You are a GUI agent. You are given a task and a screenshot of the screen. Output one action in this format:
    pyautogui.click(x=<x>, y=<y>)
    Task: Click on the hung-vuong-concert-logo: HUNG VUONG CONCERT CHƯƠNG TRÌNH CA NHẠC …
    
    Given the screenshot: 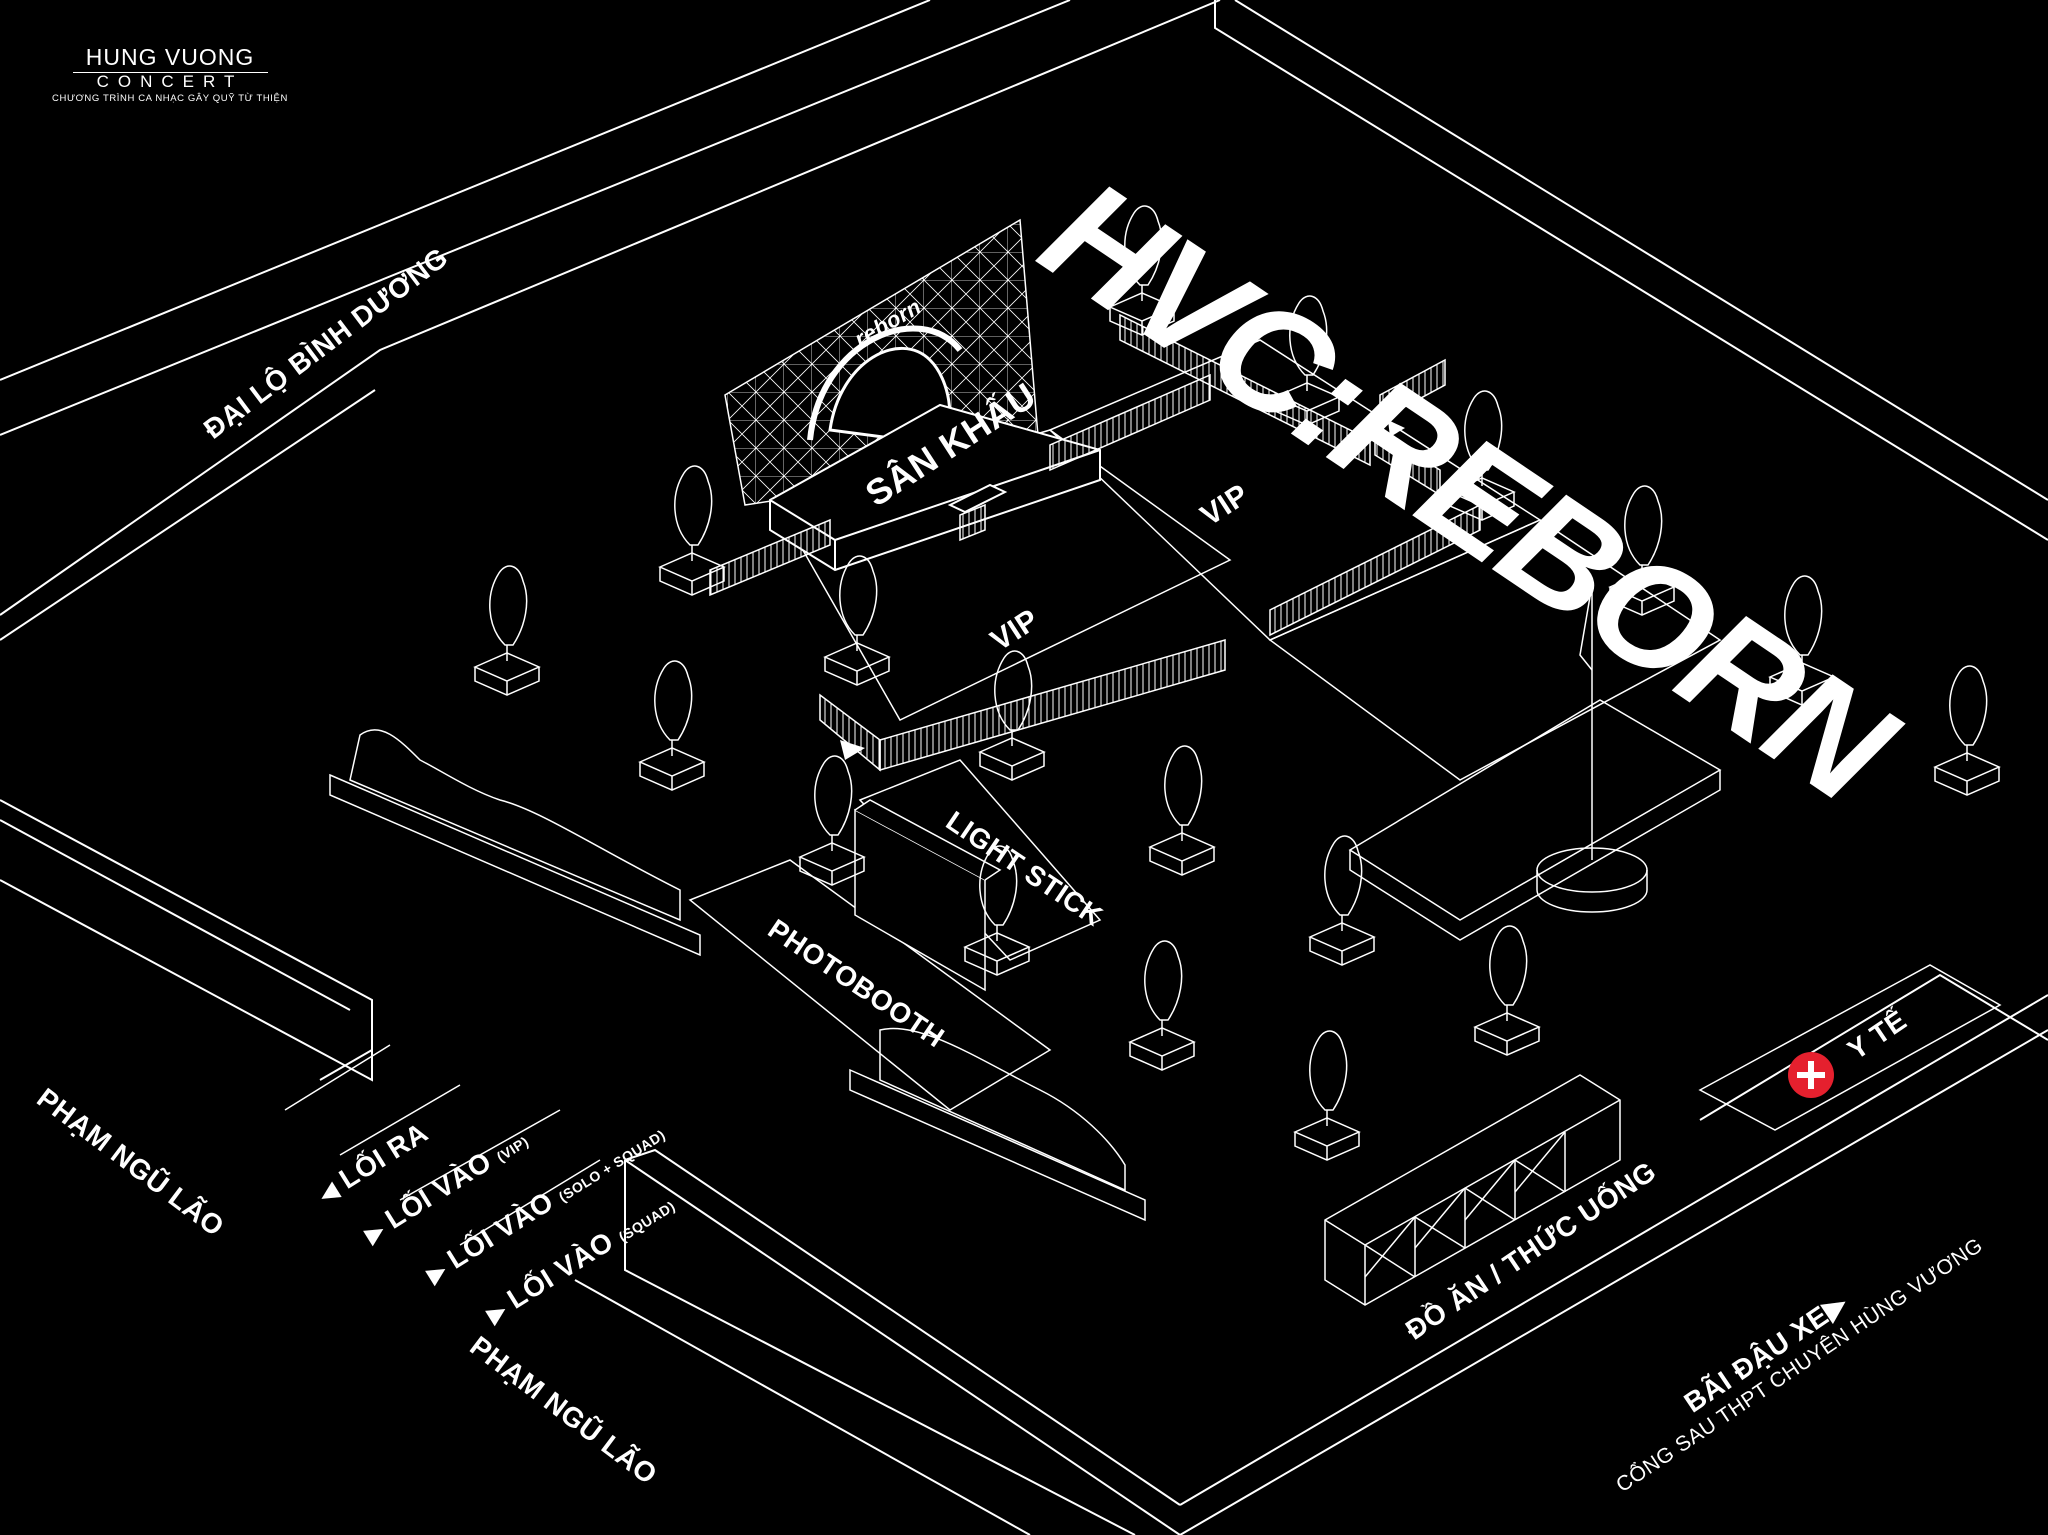 What is the action you would take?
    pyautogui.click(x=170, y=74)
    